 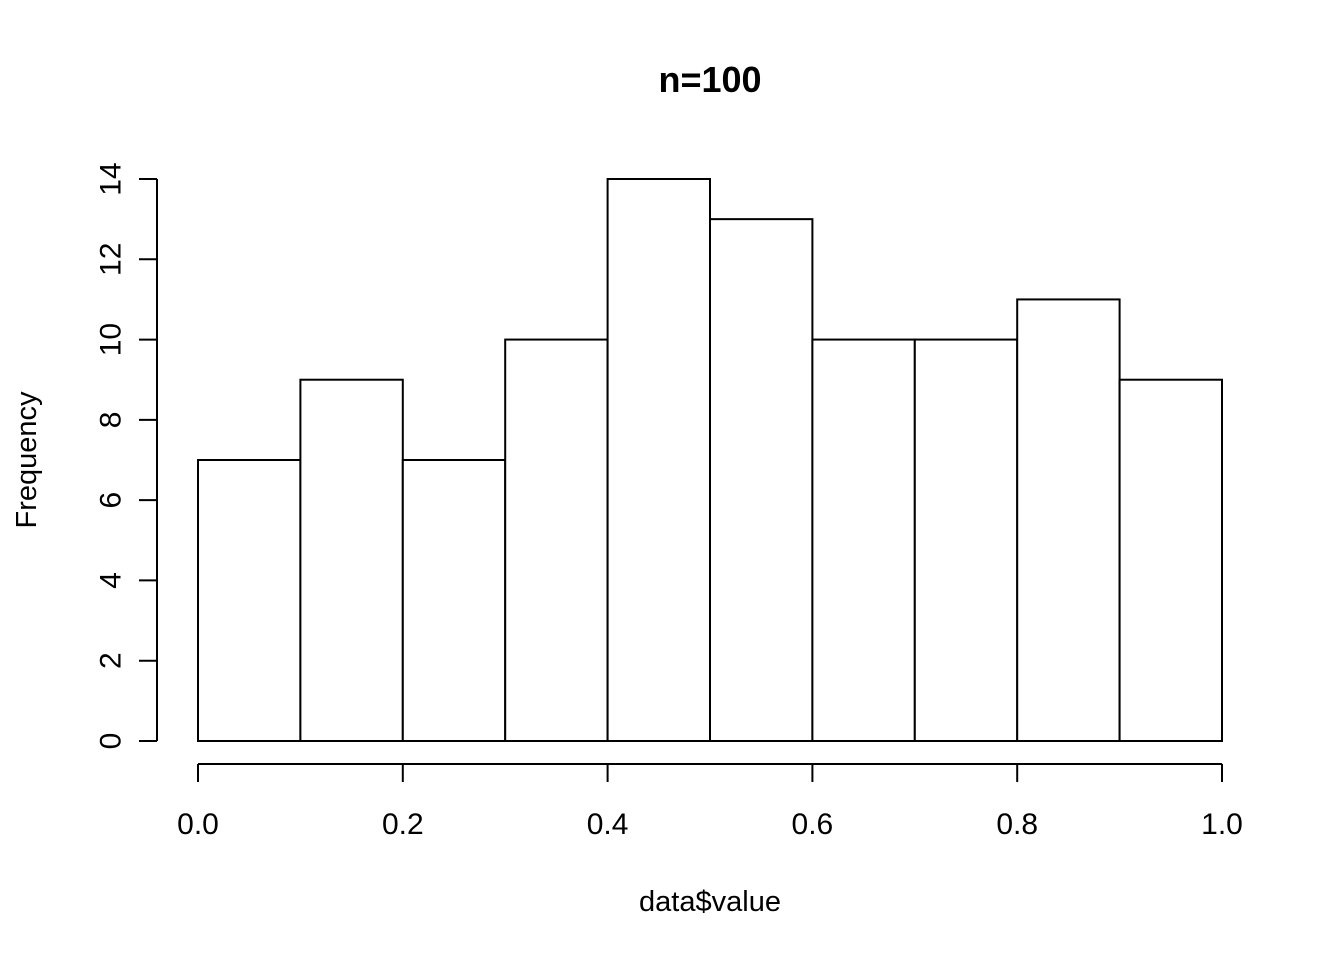 I want to click on y-tick-label-7: 14, so click(x=111, y=178).